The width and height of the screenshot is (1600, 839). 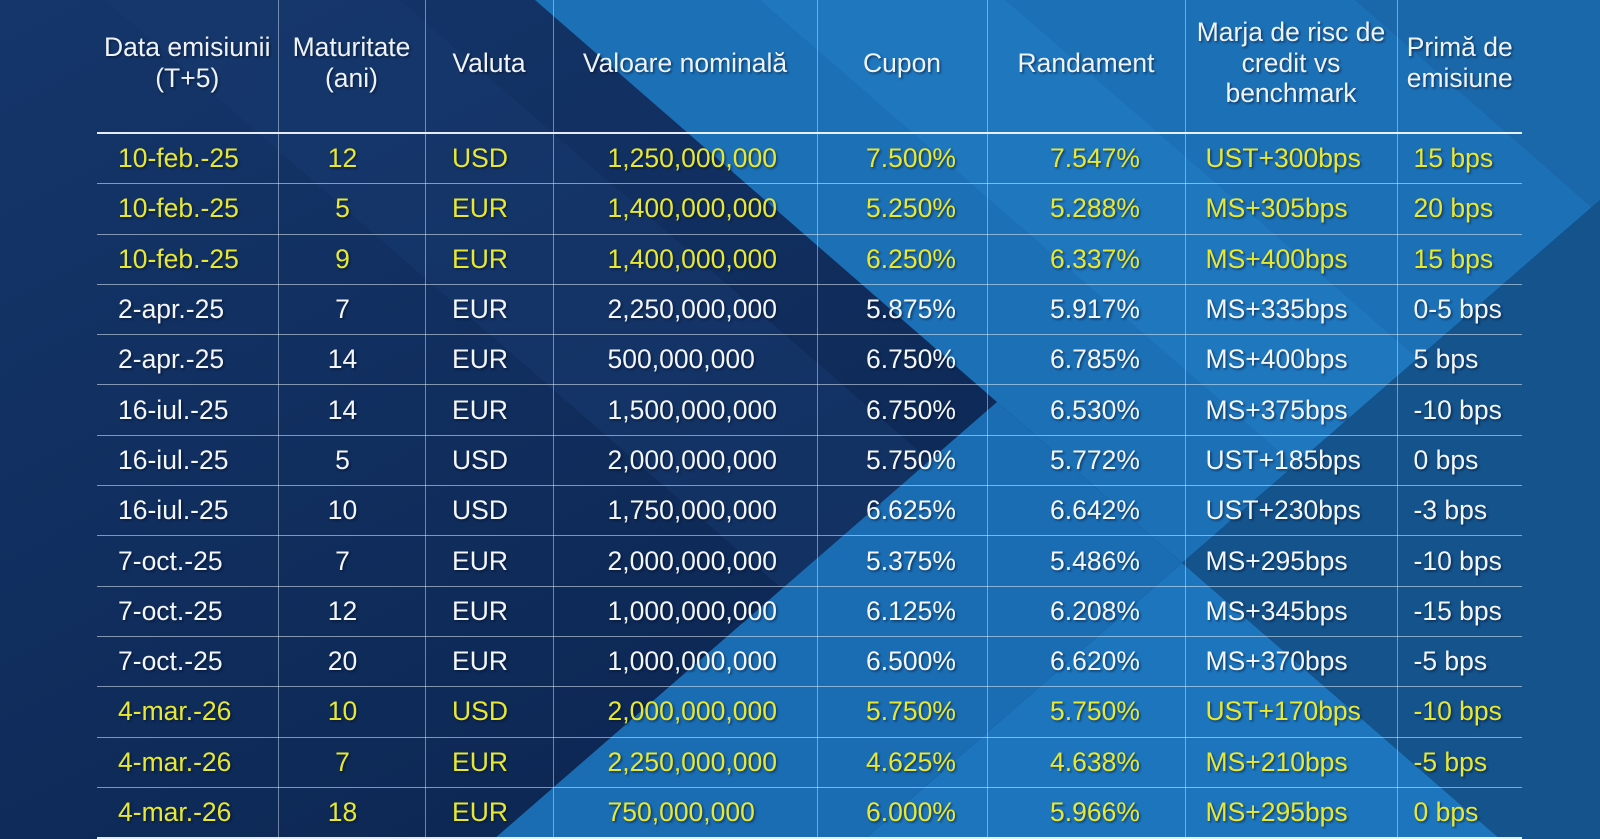 I want to click on cell-yield: 5.917%, so click(x=1086, y=310).